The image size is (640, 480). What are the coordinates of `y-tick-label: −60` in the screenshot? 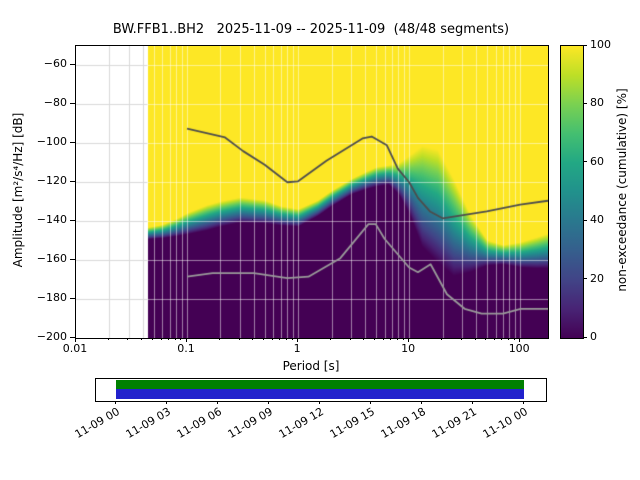 It's located at (55, 64).